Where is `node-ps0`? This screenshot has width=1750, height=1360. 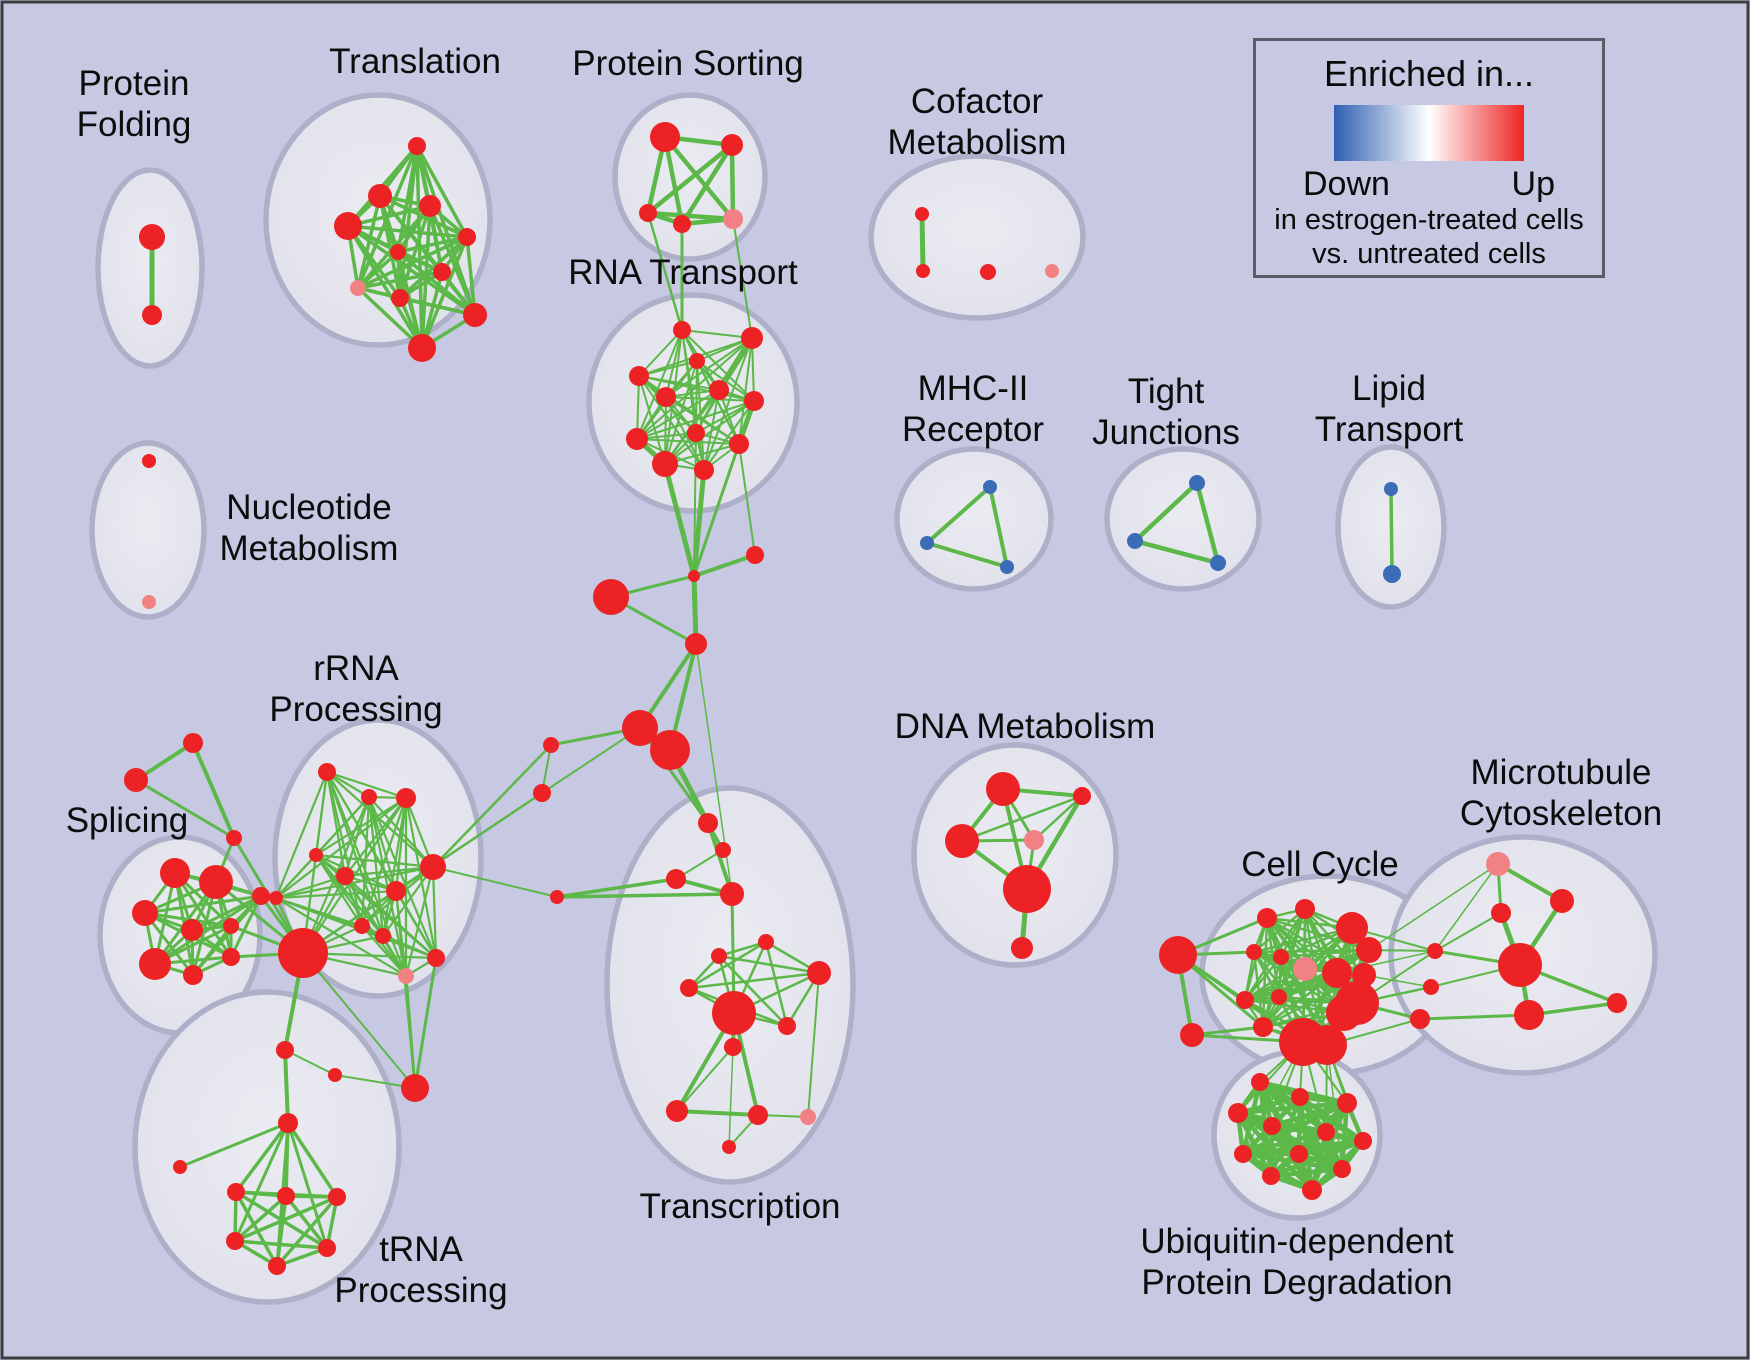
node-ps0 is located at coordinates (665, 137).